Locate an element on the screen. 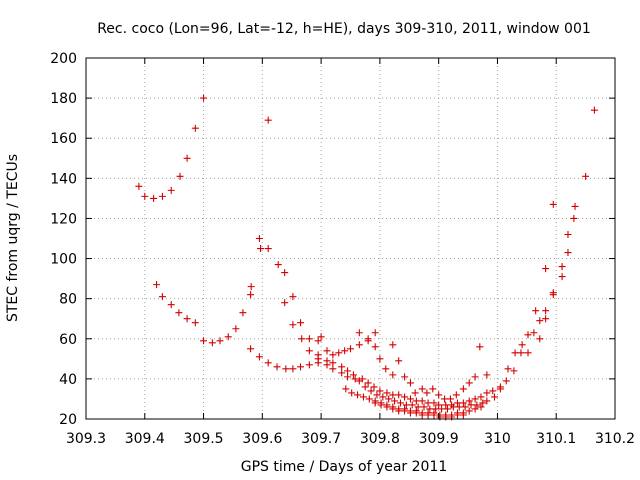  x-tick-label: 309.7 is located at coordinates (321, 439).